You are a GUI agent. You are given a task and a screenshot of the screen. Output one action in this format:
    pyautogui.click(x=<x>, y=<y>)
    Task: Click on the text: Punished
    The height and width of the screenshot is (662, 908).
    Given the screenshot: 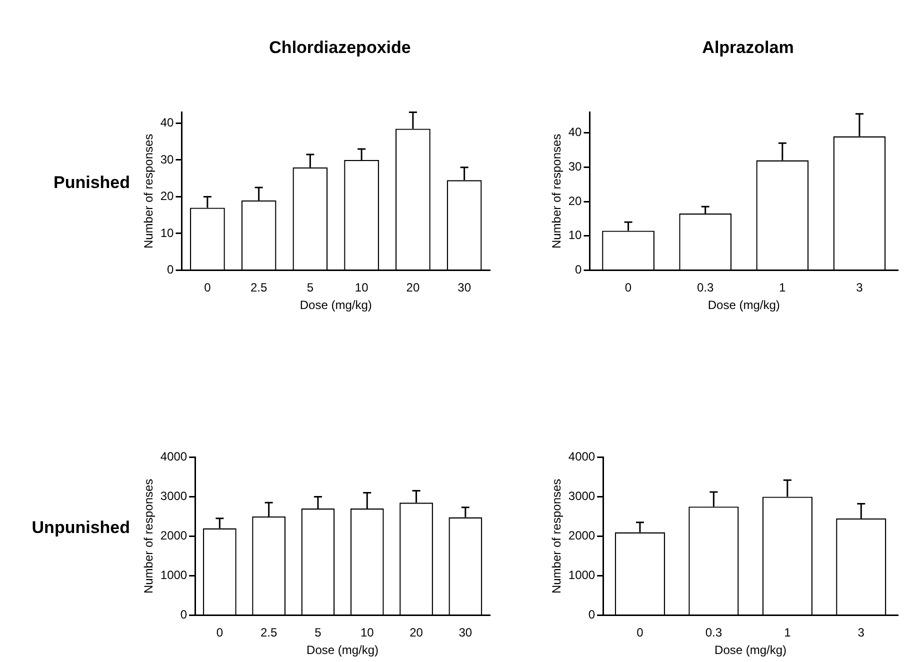 What is the action you would take?
    pyautogui.click(x=91, y=183)
    